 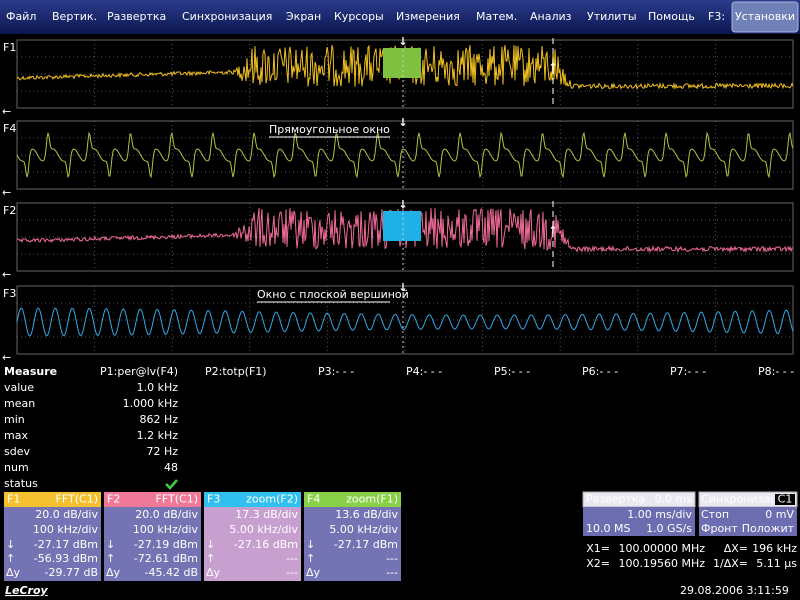 What do you see at coordinates (715, 514) in the screenshot?
I see `trigger-mode: Стоп` at bounding box center [715, 514].